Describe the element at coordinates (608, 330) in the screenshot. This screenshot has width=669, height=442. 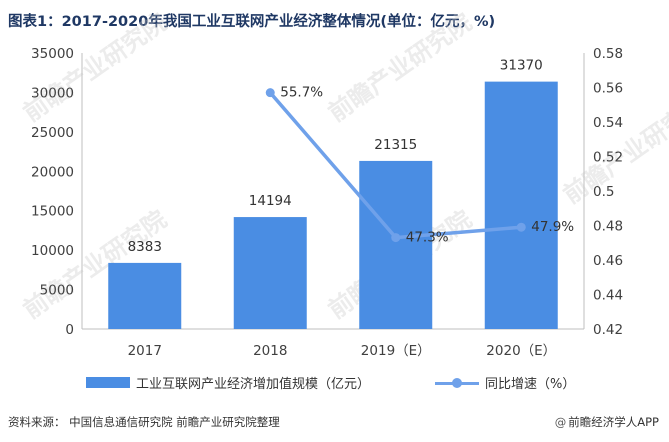
I see `right-tick-label: 0.42` at that location.